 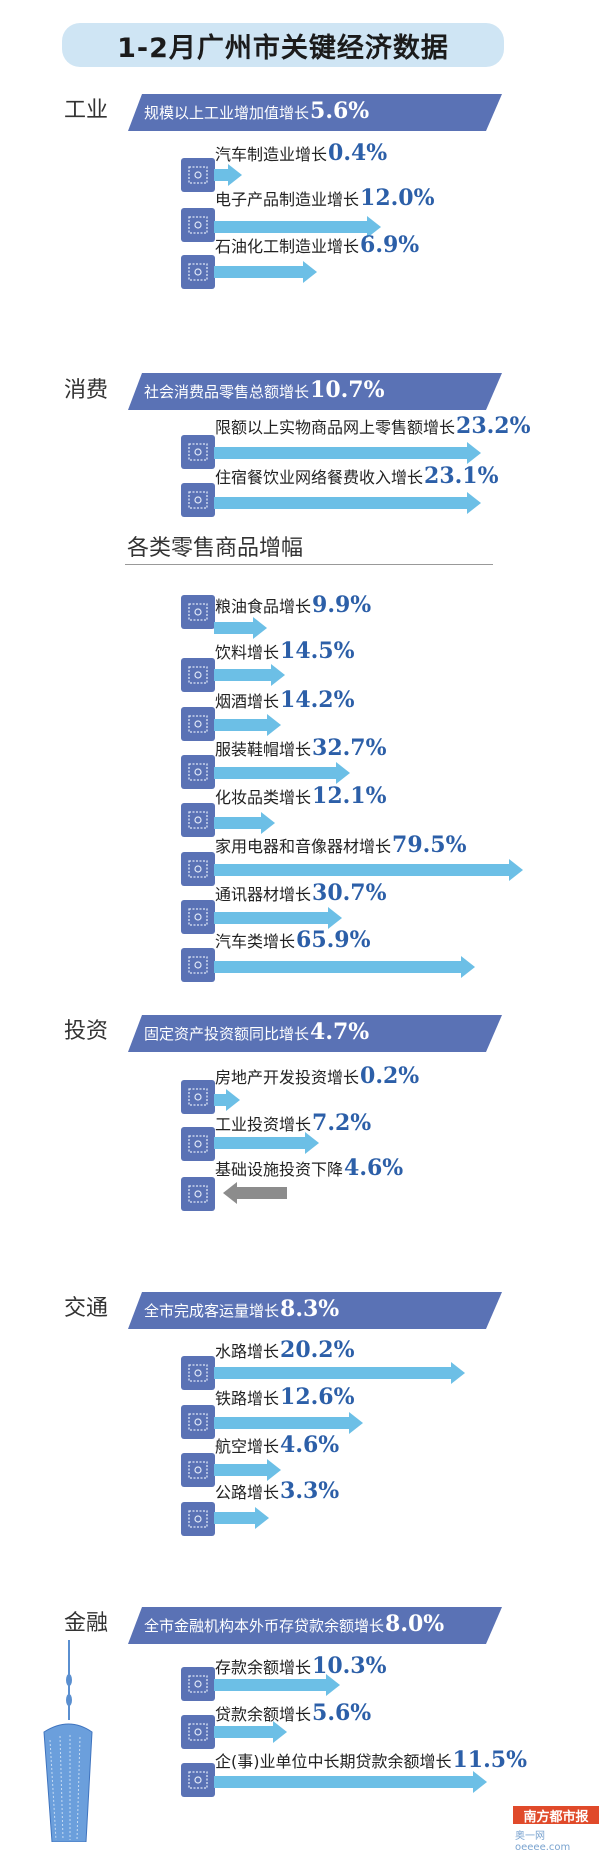 I want to click on deposit-icon, so click(x=198, y=1684).